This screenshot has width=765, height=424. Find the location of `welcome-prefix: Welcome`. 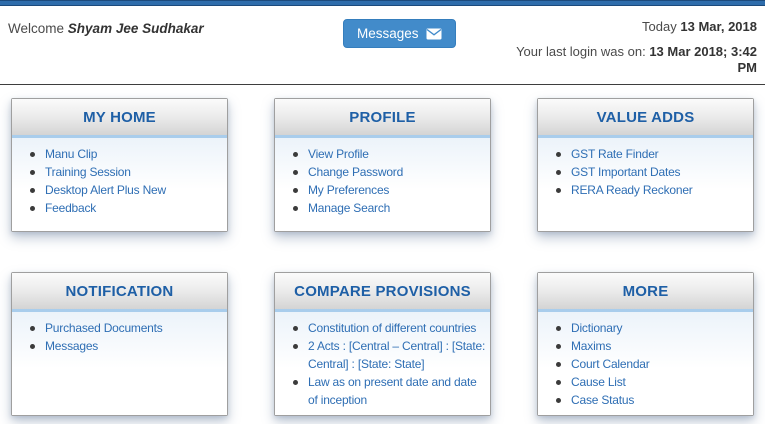

welcome-prefix: Welcome is located at coordinates (36, 28).